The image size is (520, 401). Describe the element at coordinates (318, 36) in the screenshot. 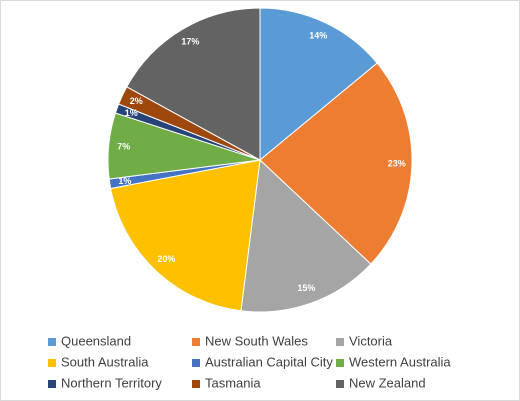

I see `data-label: 14%` at that location.